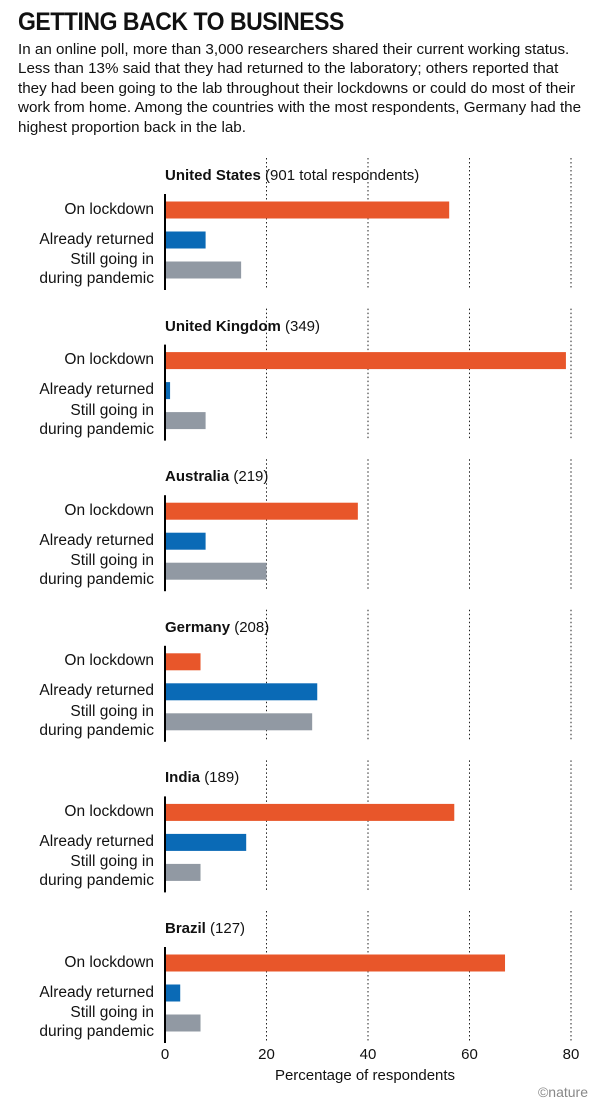 Image resolution: width=600 pixels, height=1109 pixels. Describe the element at coordinates (469, 1054) in the screenshot. I see `x-tick-label: 60` at that location.